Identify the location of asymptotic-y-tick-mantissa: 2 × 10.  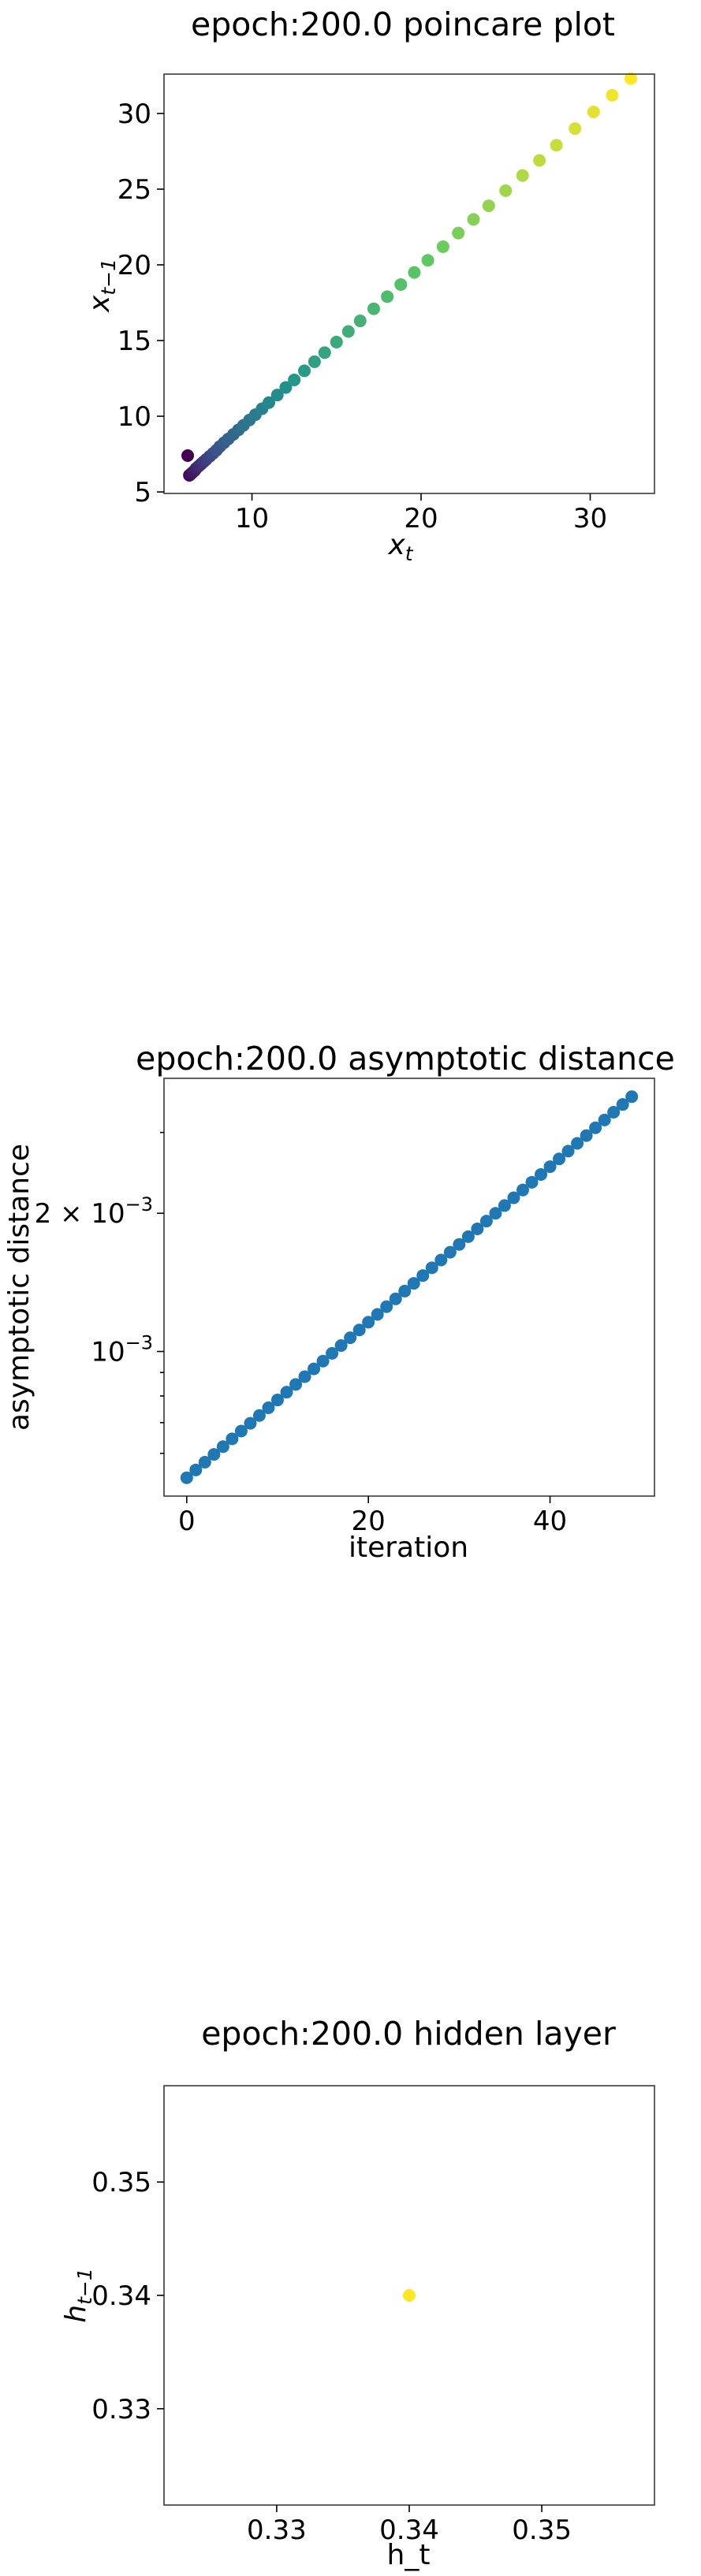
(80, 1214).